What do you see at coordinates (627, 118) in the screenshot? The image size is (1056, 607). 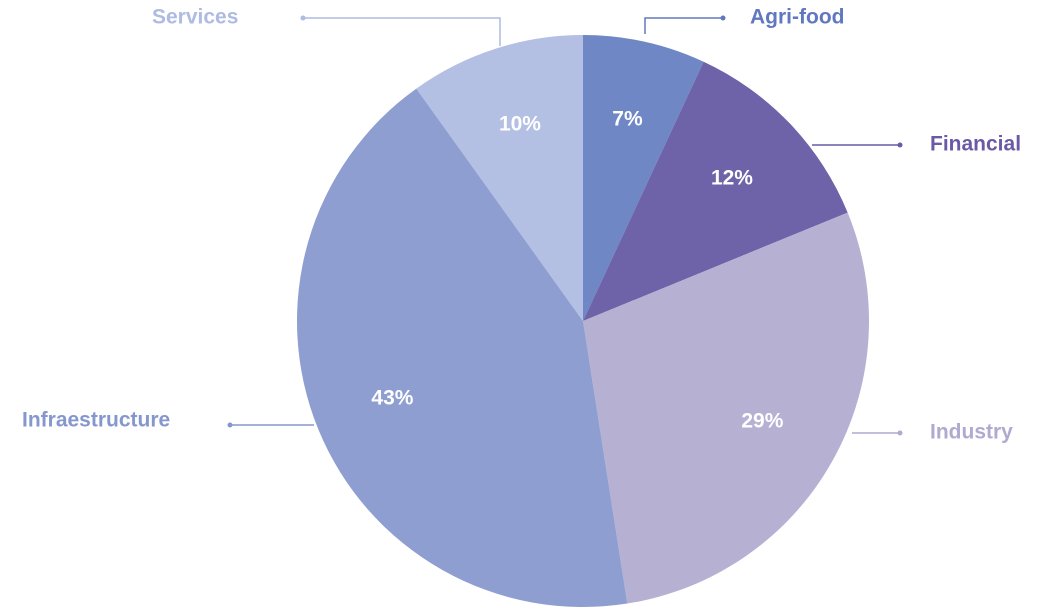 I see `slice-label: 7%` at bounding box center [627, 118].